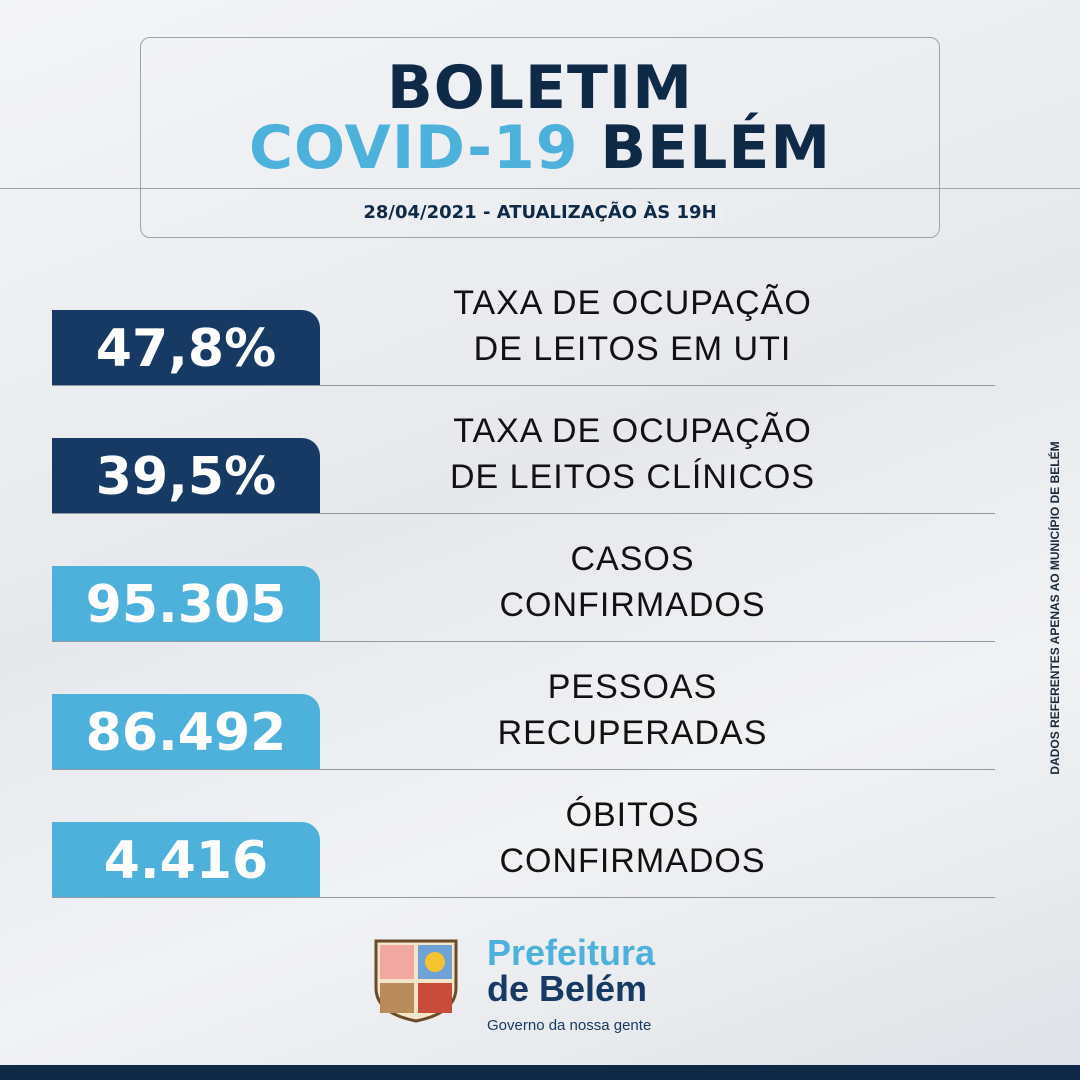 The image size is (1080, 1080). I want to click on coat-of-arms, so click(416, 981).